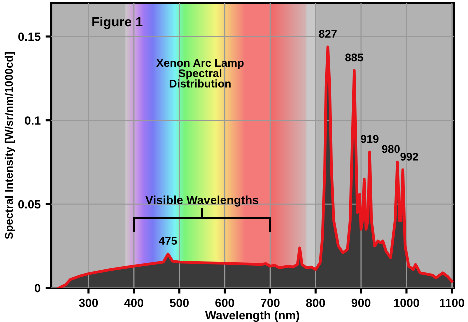 This screenshot has width=468, height=322. Describe the element at coordinates (37, 288) in the screenshot. I see `y-tick-label: 0` at that location.